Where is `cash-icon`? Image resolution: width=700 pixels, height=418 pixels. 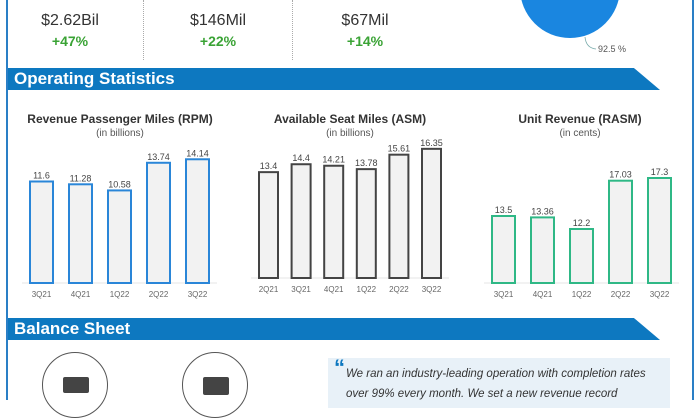
cash-icon is located at coordinates (75, 385).